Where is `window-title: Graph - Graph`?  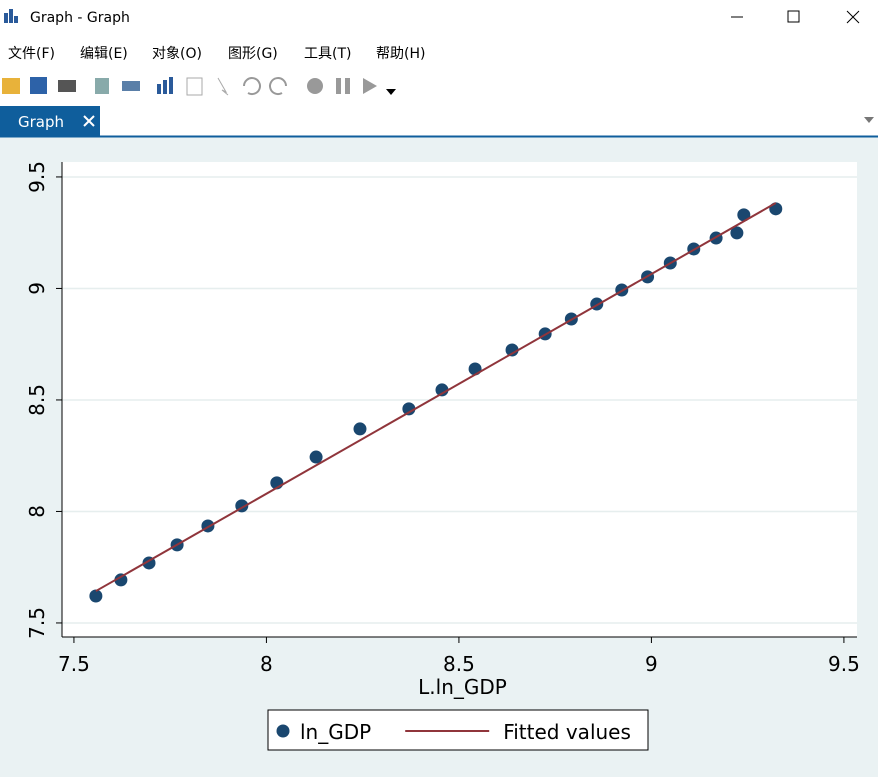
window-title: Graph - Graph is located at coordinates (80, 18).